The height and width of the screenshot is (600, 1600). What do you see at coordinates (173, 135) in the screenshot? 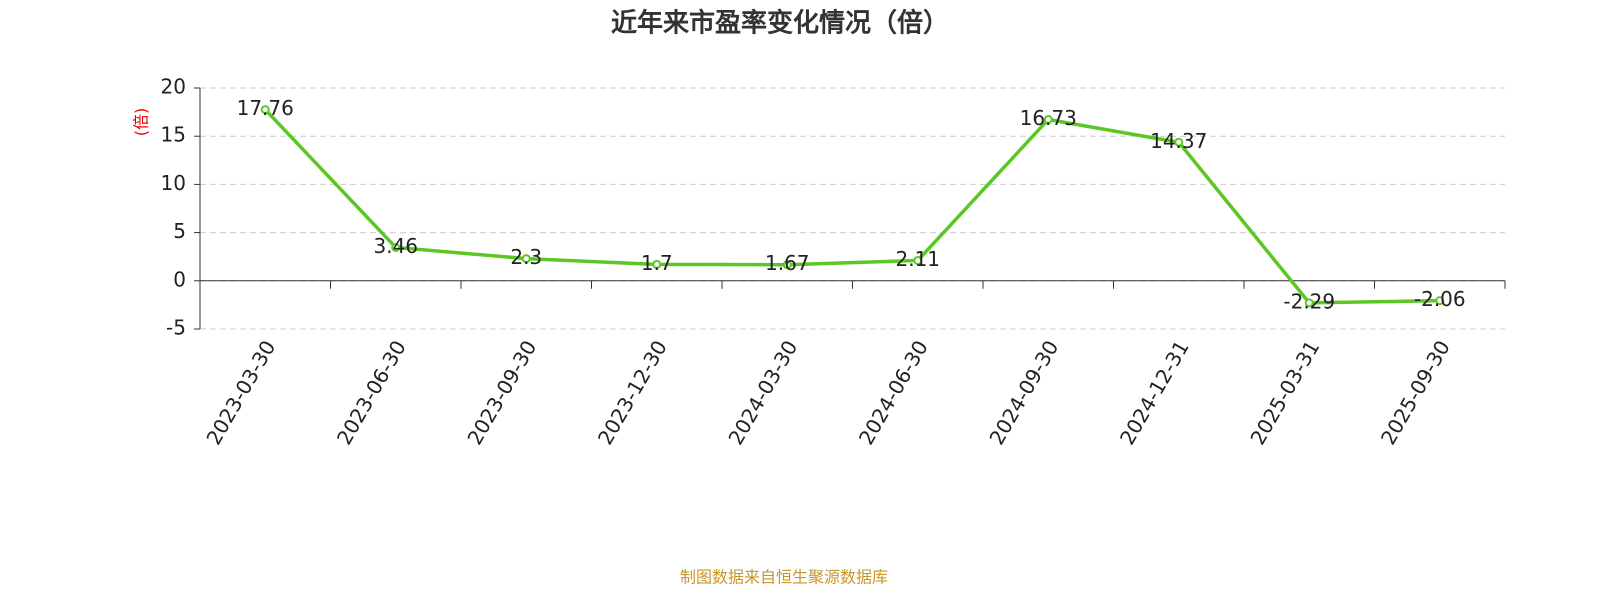
I see `y-tick-label: 15` at bounding box center [173, 135].